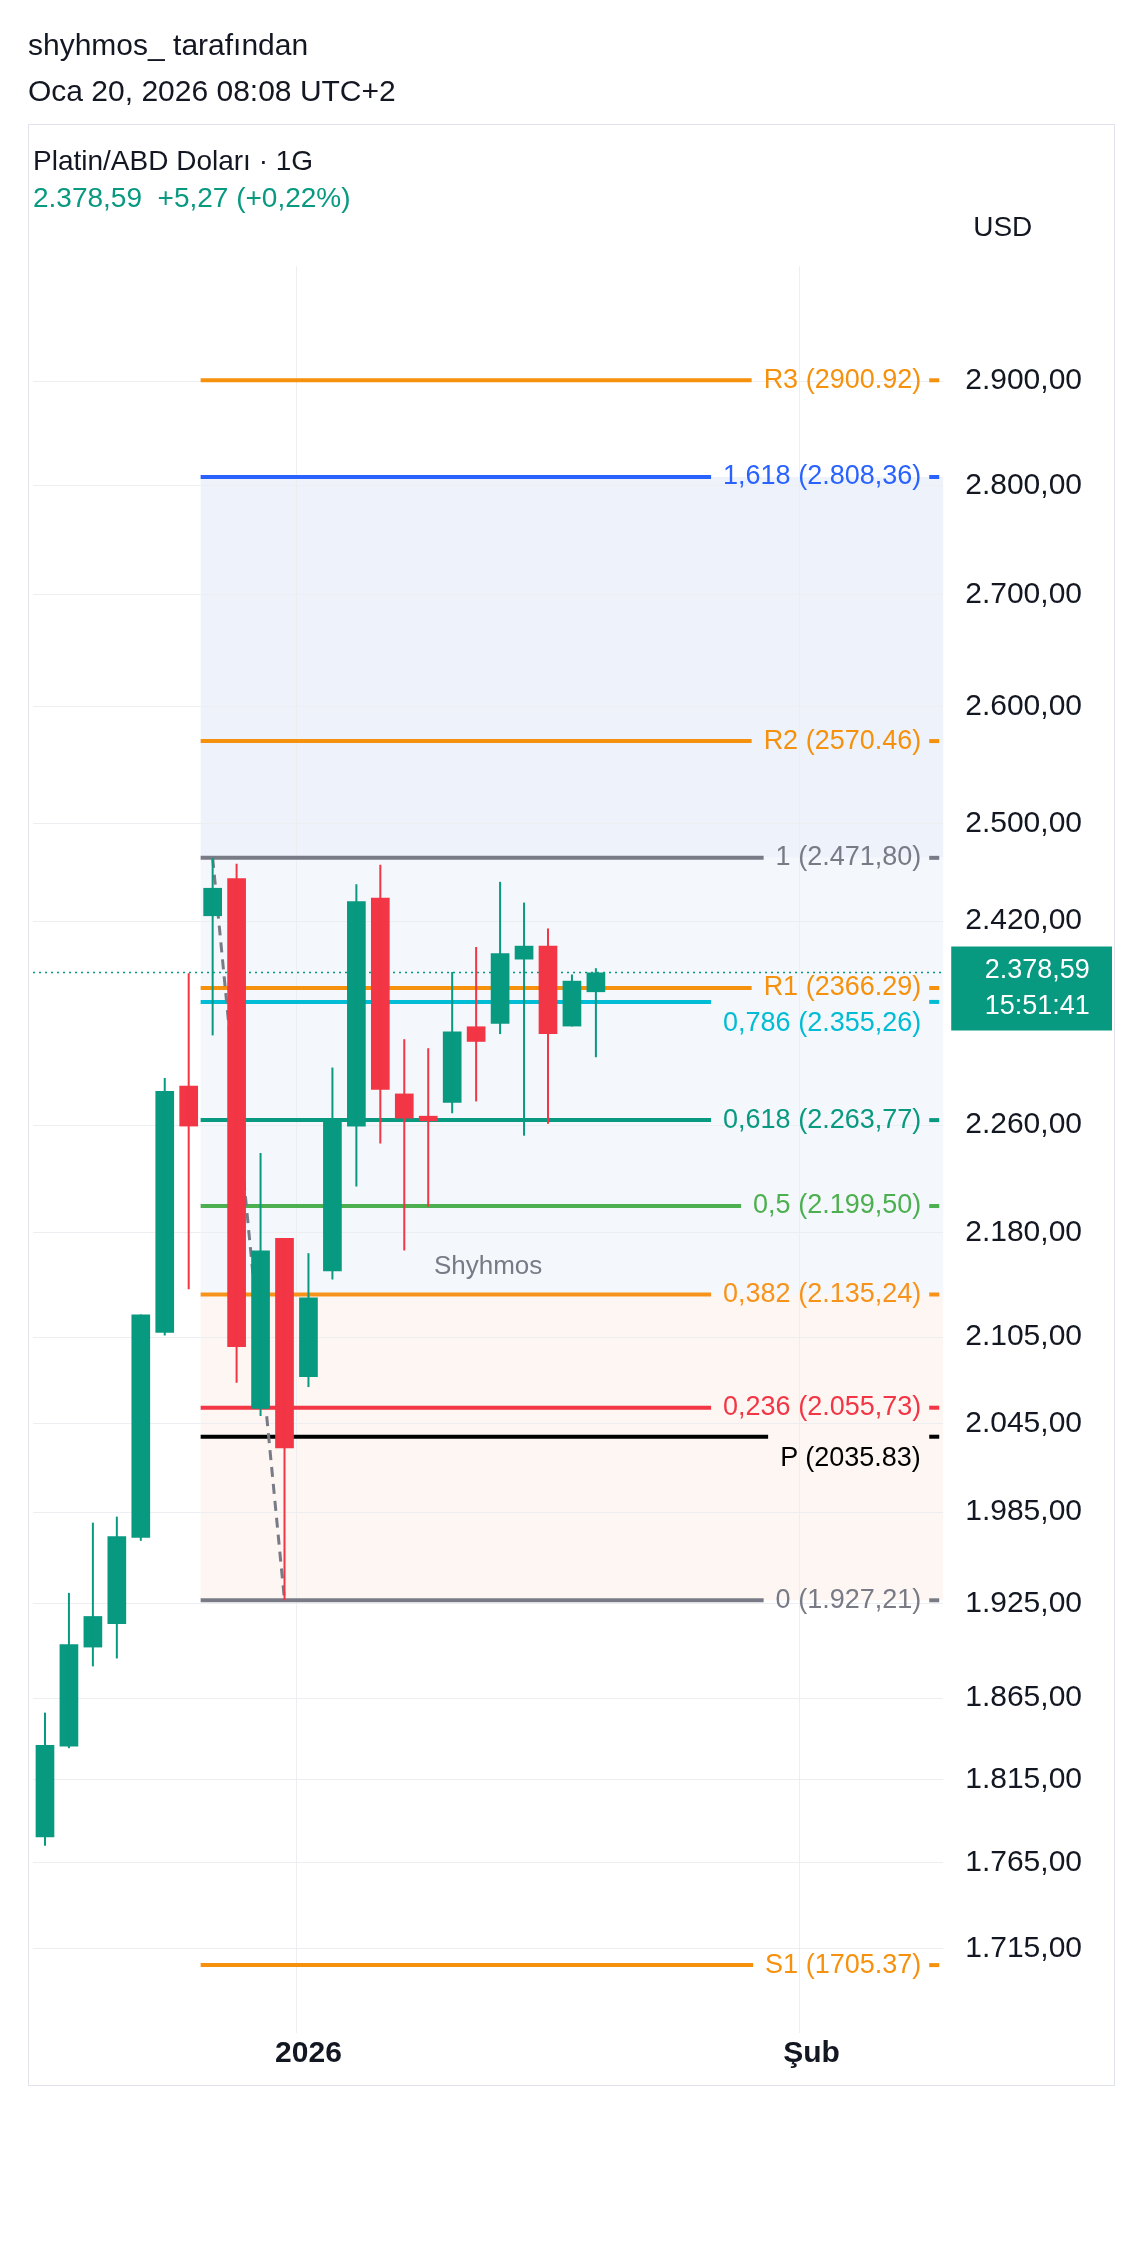  Describe the element at coordinates (1023, 1696) in the screenshot. I see `y-tick-label: 1.865,00` at that location.